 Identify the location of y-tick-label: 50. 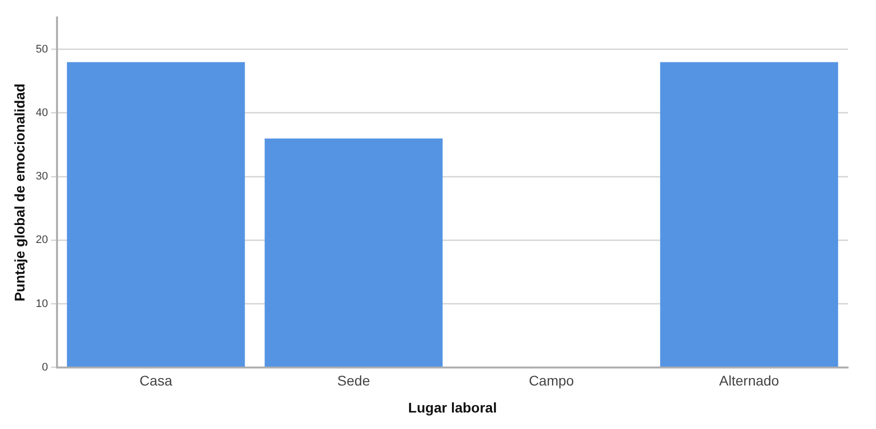
(42, 49).